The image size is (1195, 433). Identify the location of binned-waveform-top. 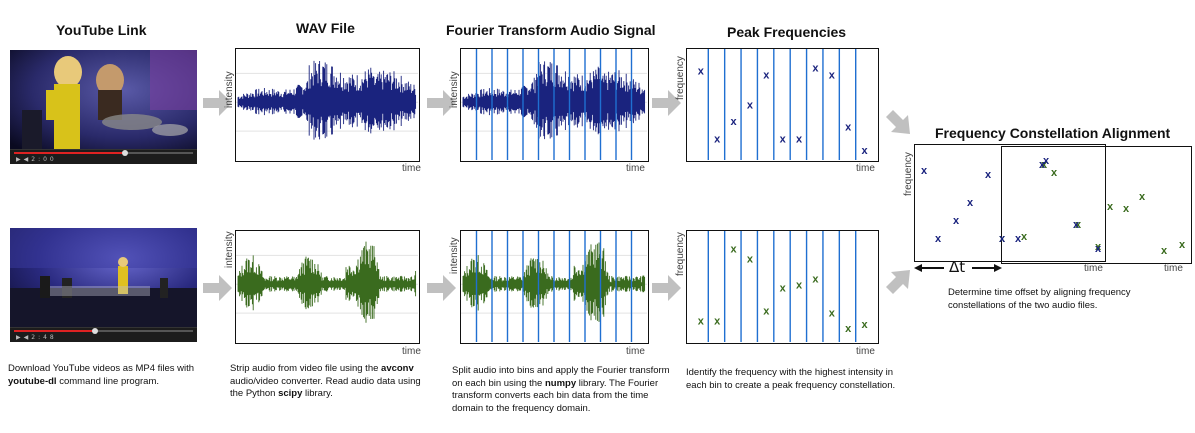
(554, 104).